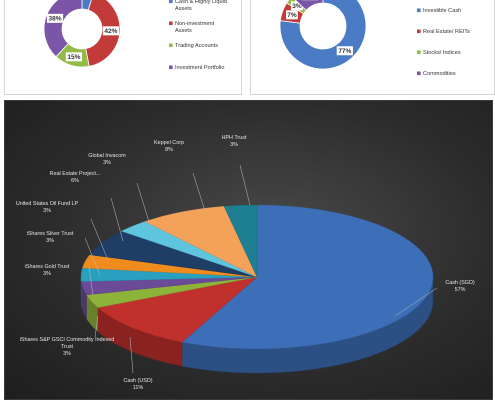 The image size is (495, 400). Describe the element at coordinates (50, 234) in the screenshot. I see `pie3d-label-4-0: iShares Silver Trust` at that location.